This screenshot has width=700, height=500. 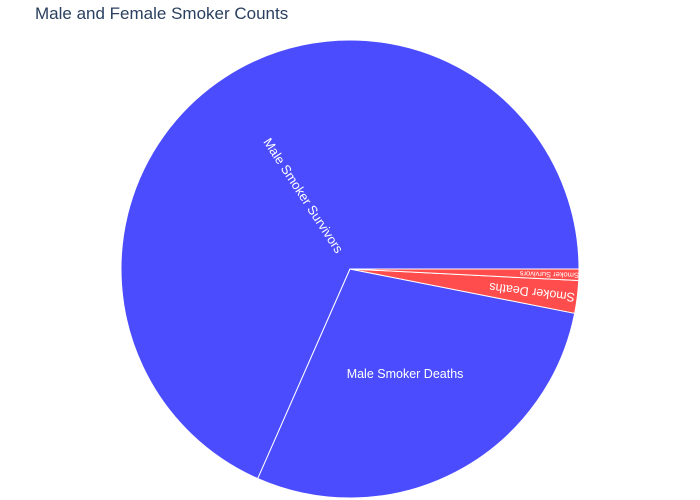 I want to click on pie-label-female-smoker-survivors: Female Smoker Survivors, so click(x=562, y=274).